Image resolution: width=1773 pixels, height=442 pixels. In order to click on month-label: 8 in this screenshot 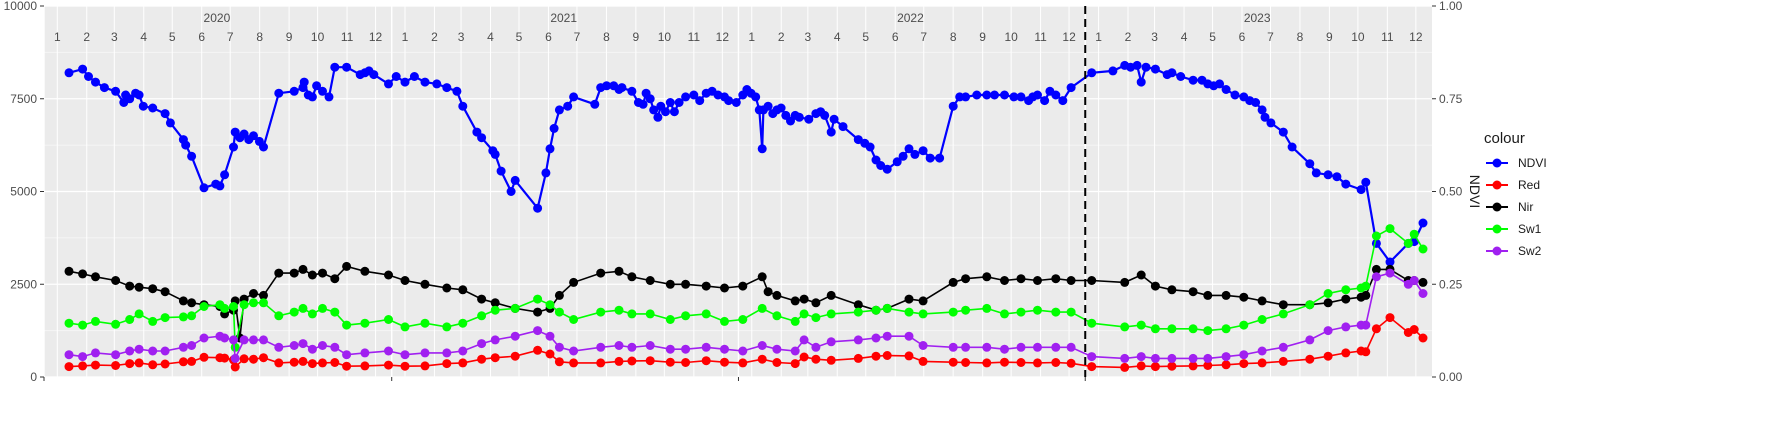, I will do `click(606, 37)`.